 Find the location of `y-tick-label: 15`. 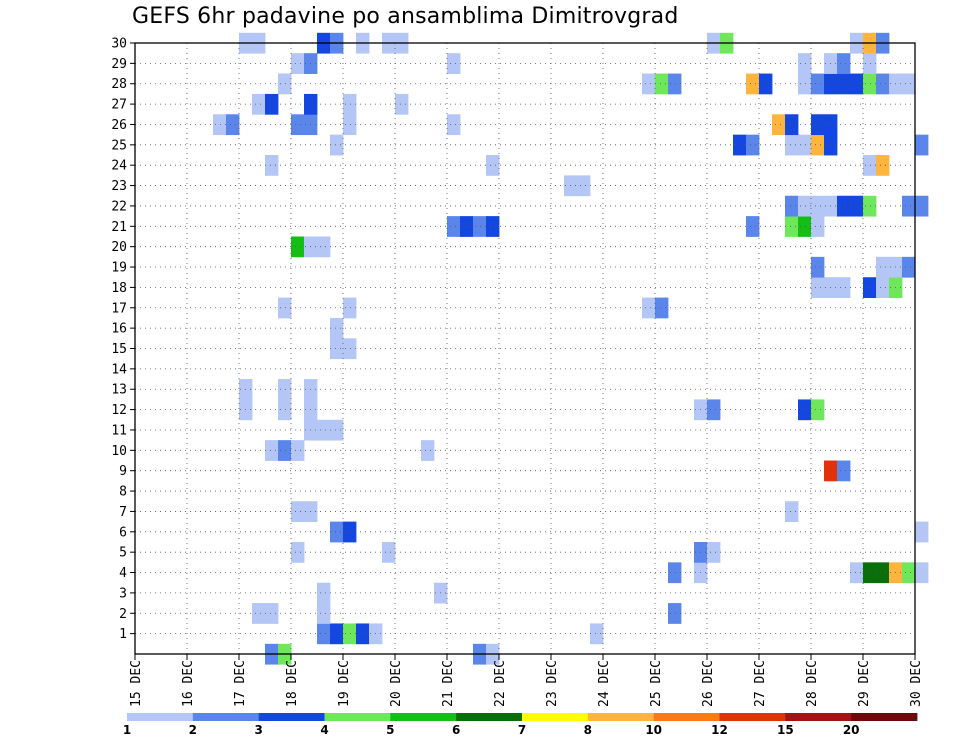

y-tick-label: 15 is located at coordinates (119, 349).